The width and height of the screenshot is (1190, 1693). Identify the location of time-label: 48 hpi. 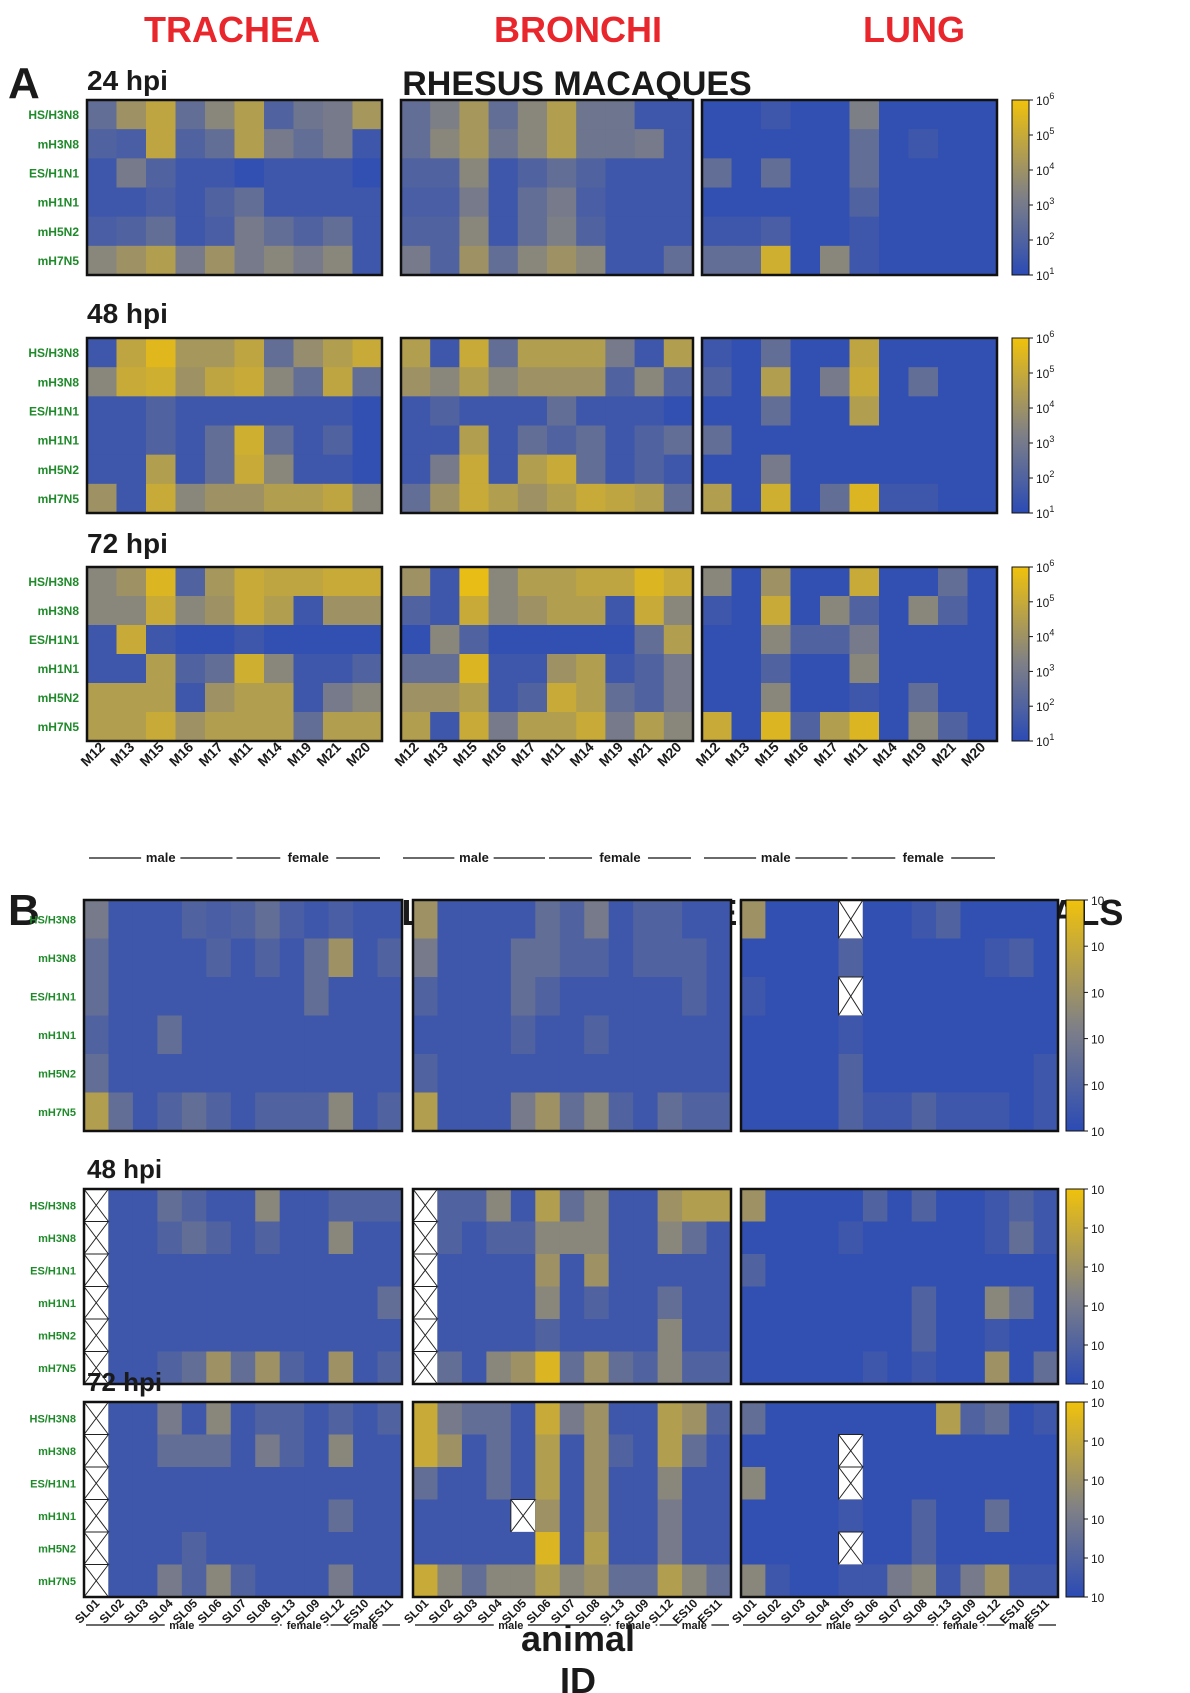
(124, 1169).